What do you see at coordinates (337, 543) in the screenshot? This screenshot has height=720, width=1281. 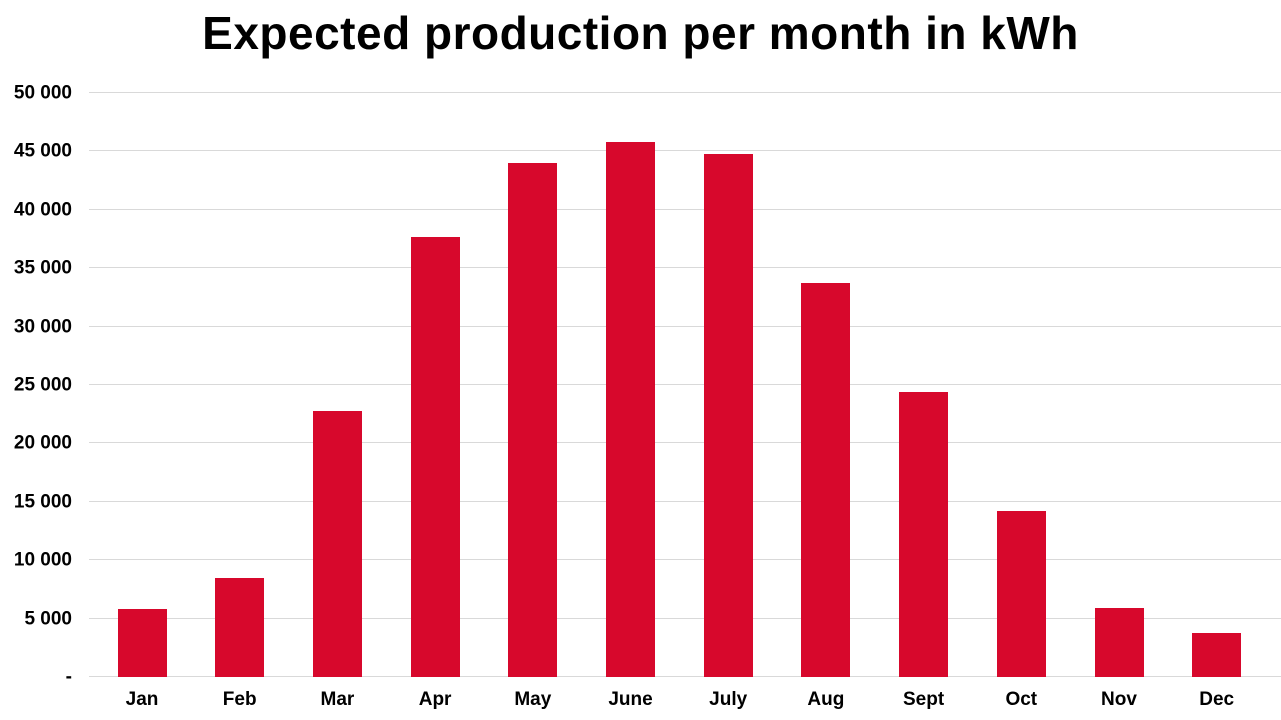 I see `bar-mar` at bounding box center [337, 543].